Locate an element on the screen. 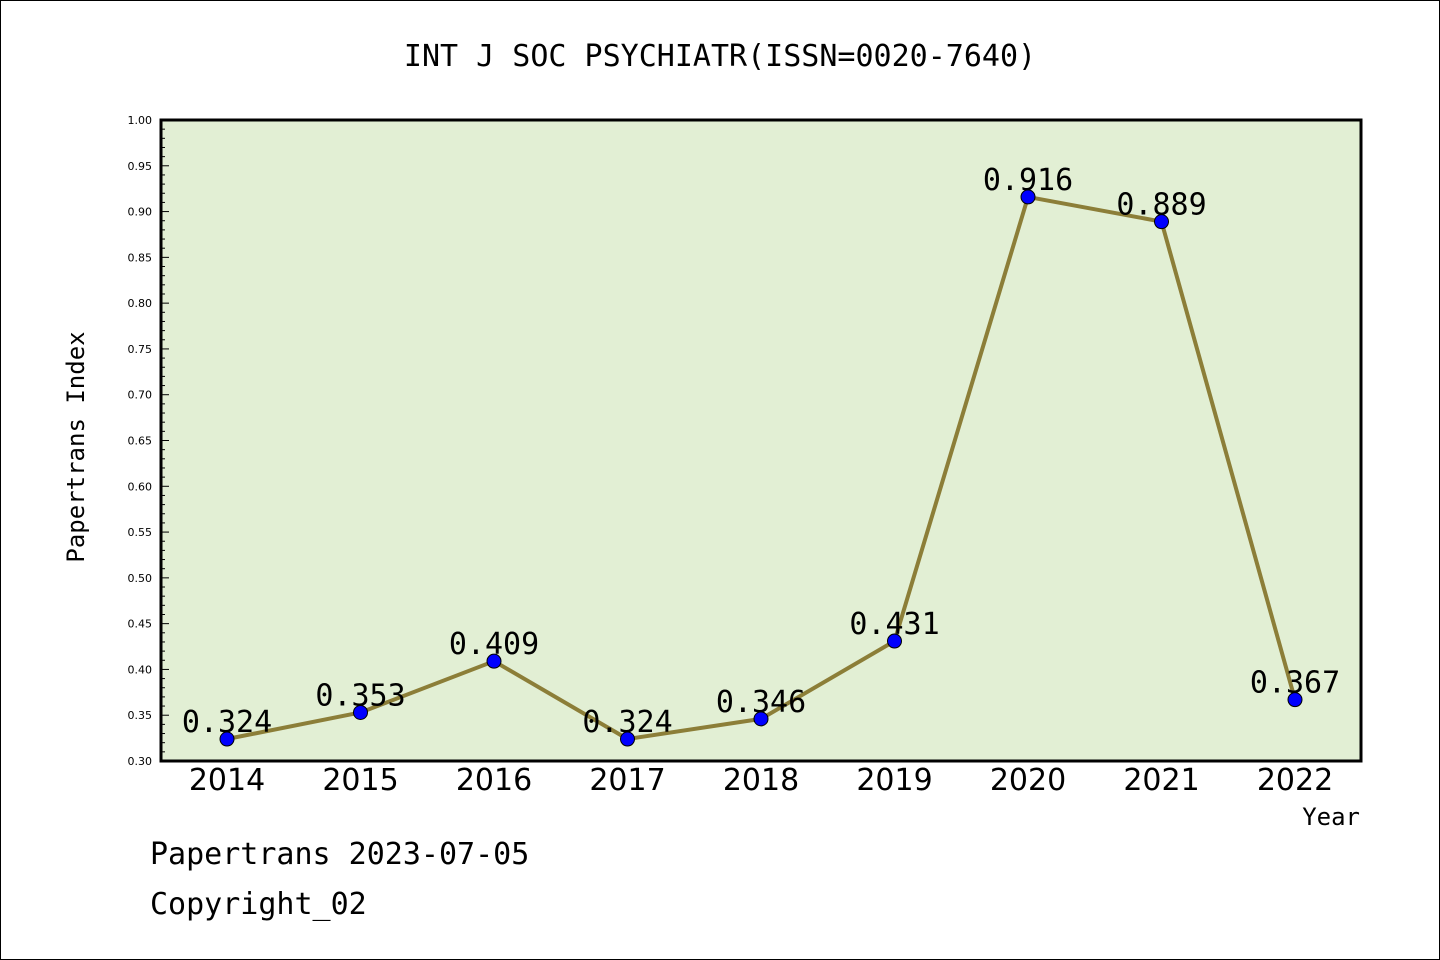 This screenshot has width=1440, height=960. y-tick-label: 0.95 is located at coordinates (140, 166).